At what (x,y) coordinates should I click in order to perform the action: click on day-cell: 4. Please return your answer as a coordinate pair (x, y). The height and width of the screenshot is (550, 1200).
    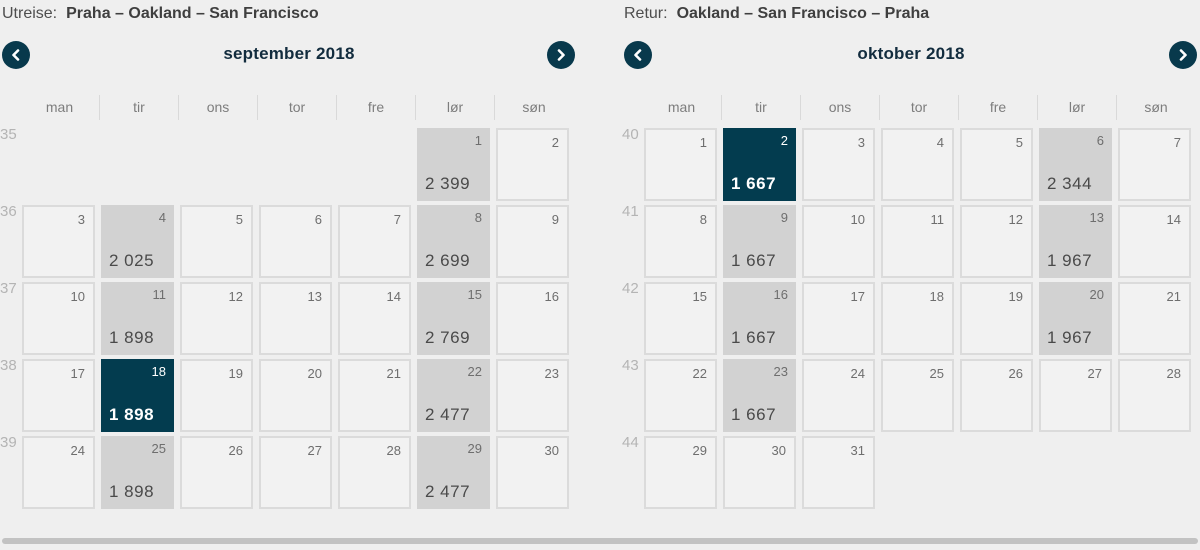
    Looking at the image, I should click on (917, 164).